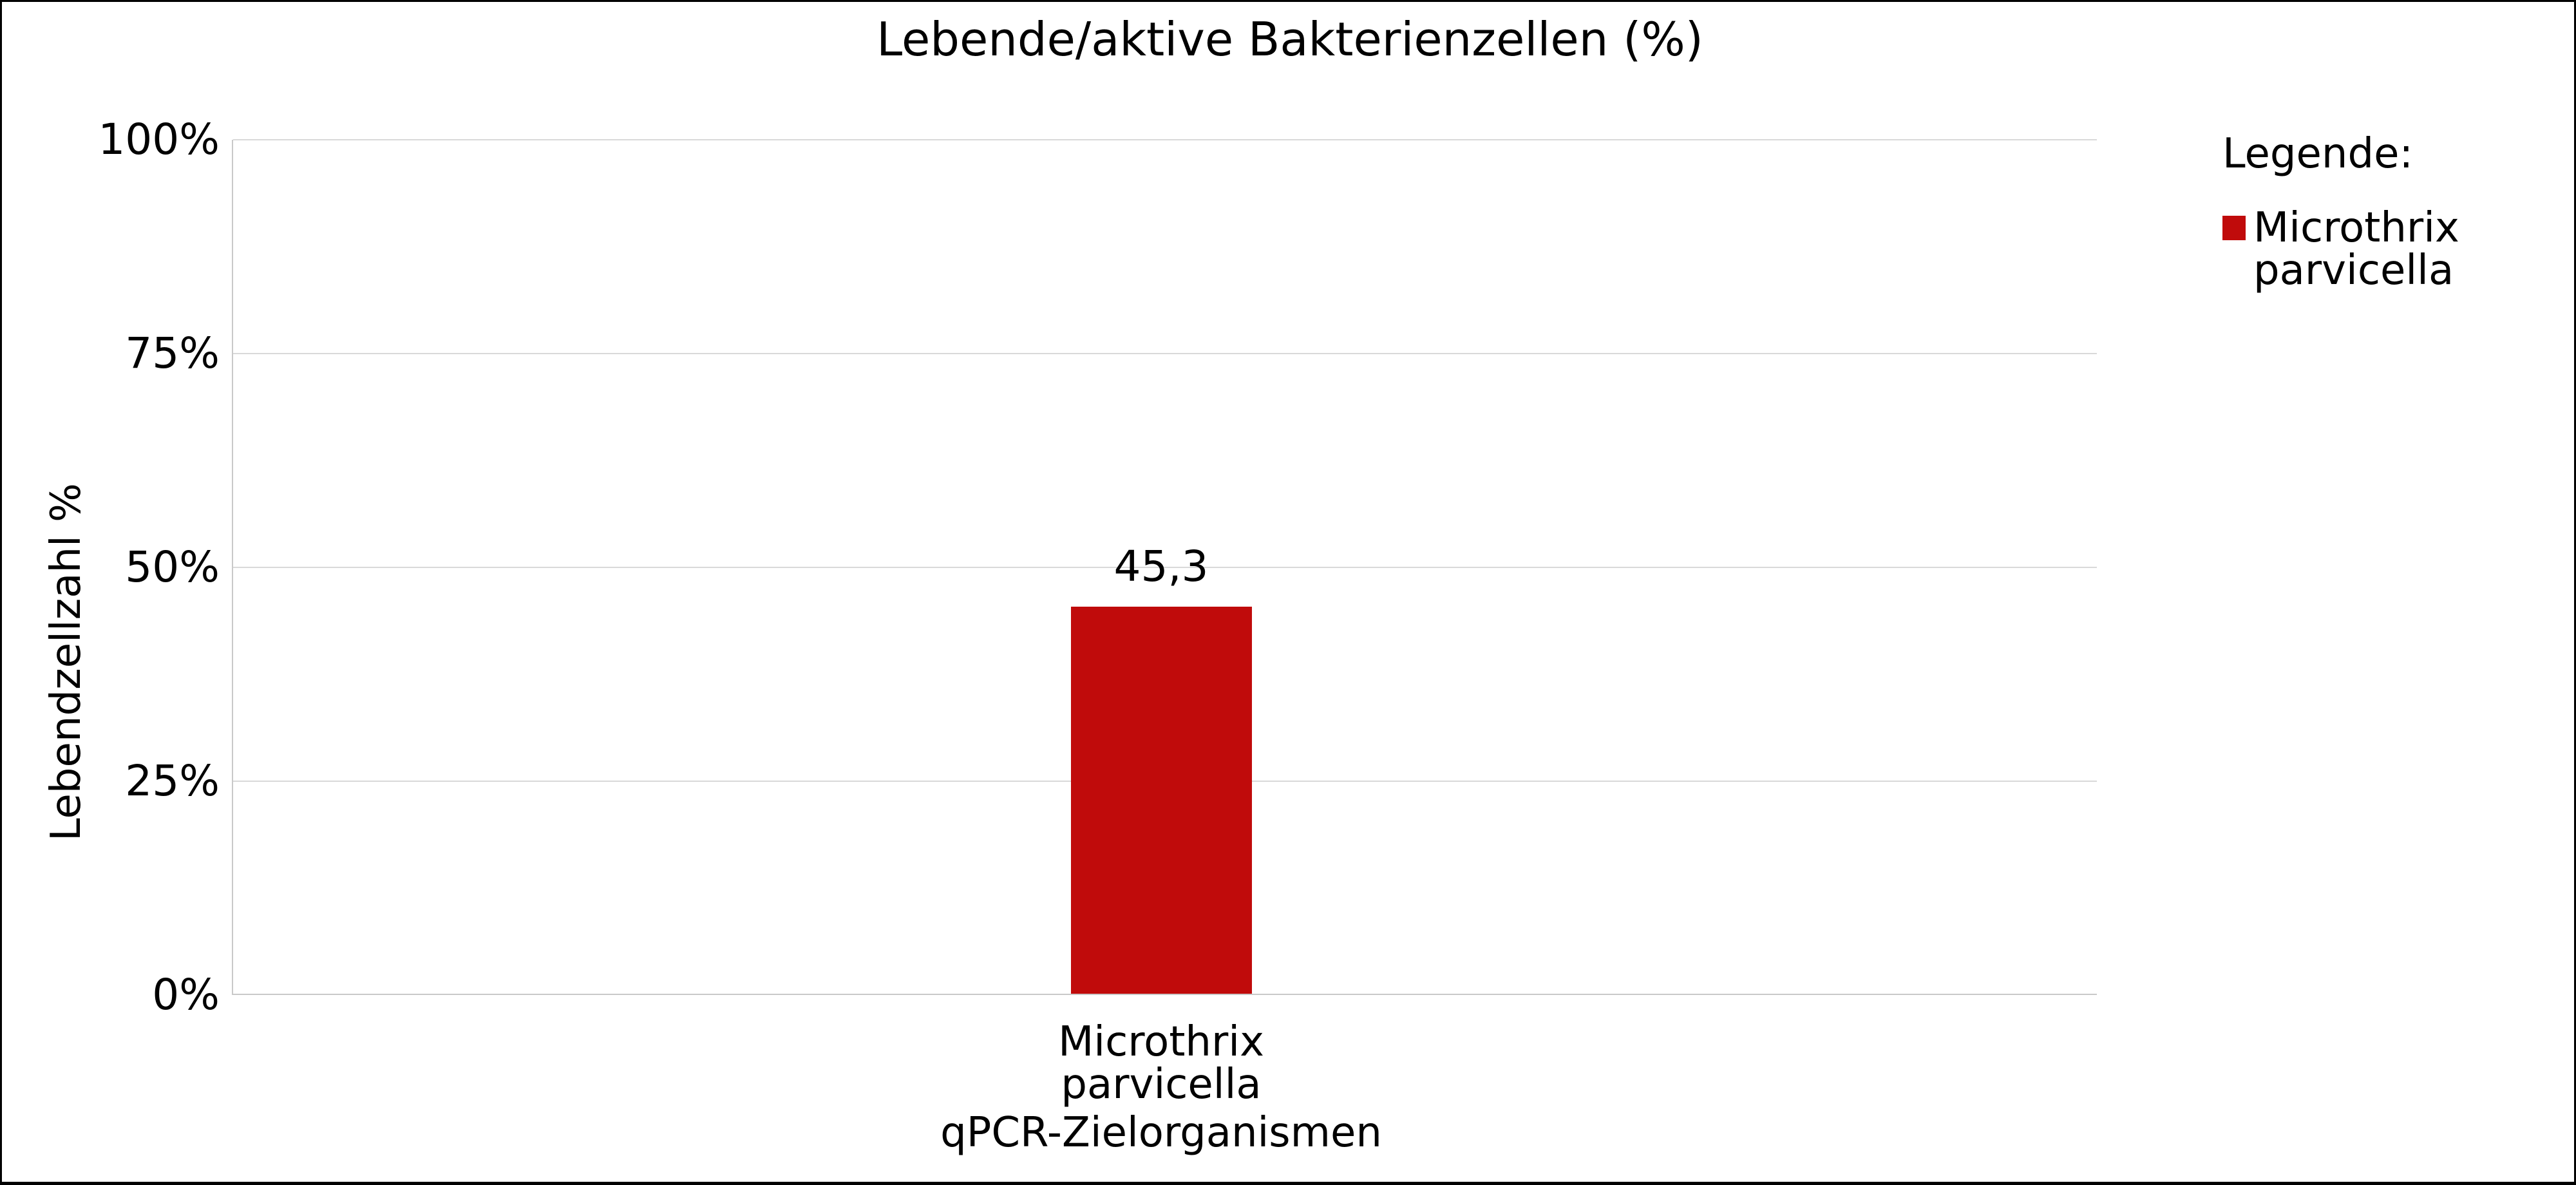  What do you see at coordinates (1161, 1133) in the screenshot?
I see `x-axis-title: qPCR-Zielorganismen` at bounding box center [1161, 1133].